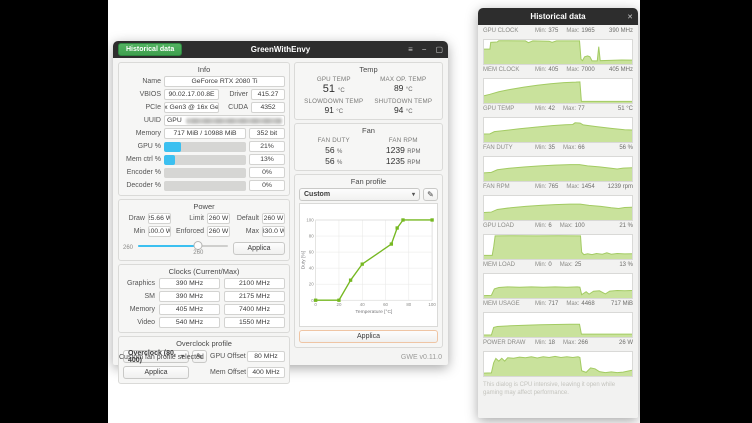 The height and width of the screenshot is (423, 752). Describe the element at coordinates (579, 226) in the screenshot. I see `max-value: 100` at that location.